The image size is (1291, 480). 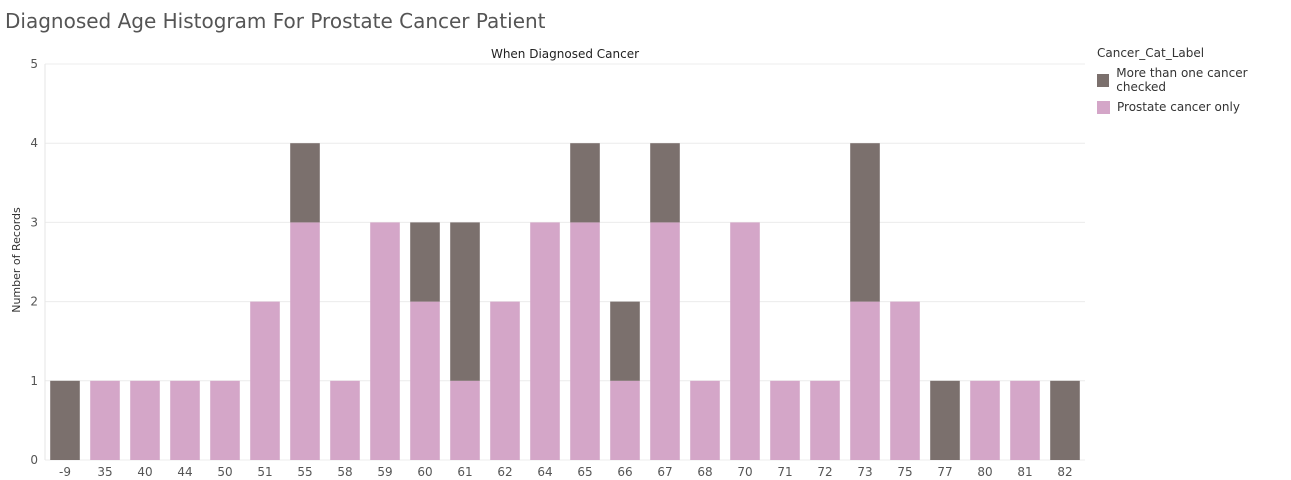 I want to click on legend-title: Cancer_Cat_Label, so click(x=1151, y=53).